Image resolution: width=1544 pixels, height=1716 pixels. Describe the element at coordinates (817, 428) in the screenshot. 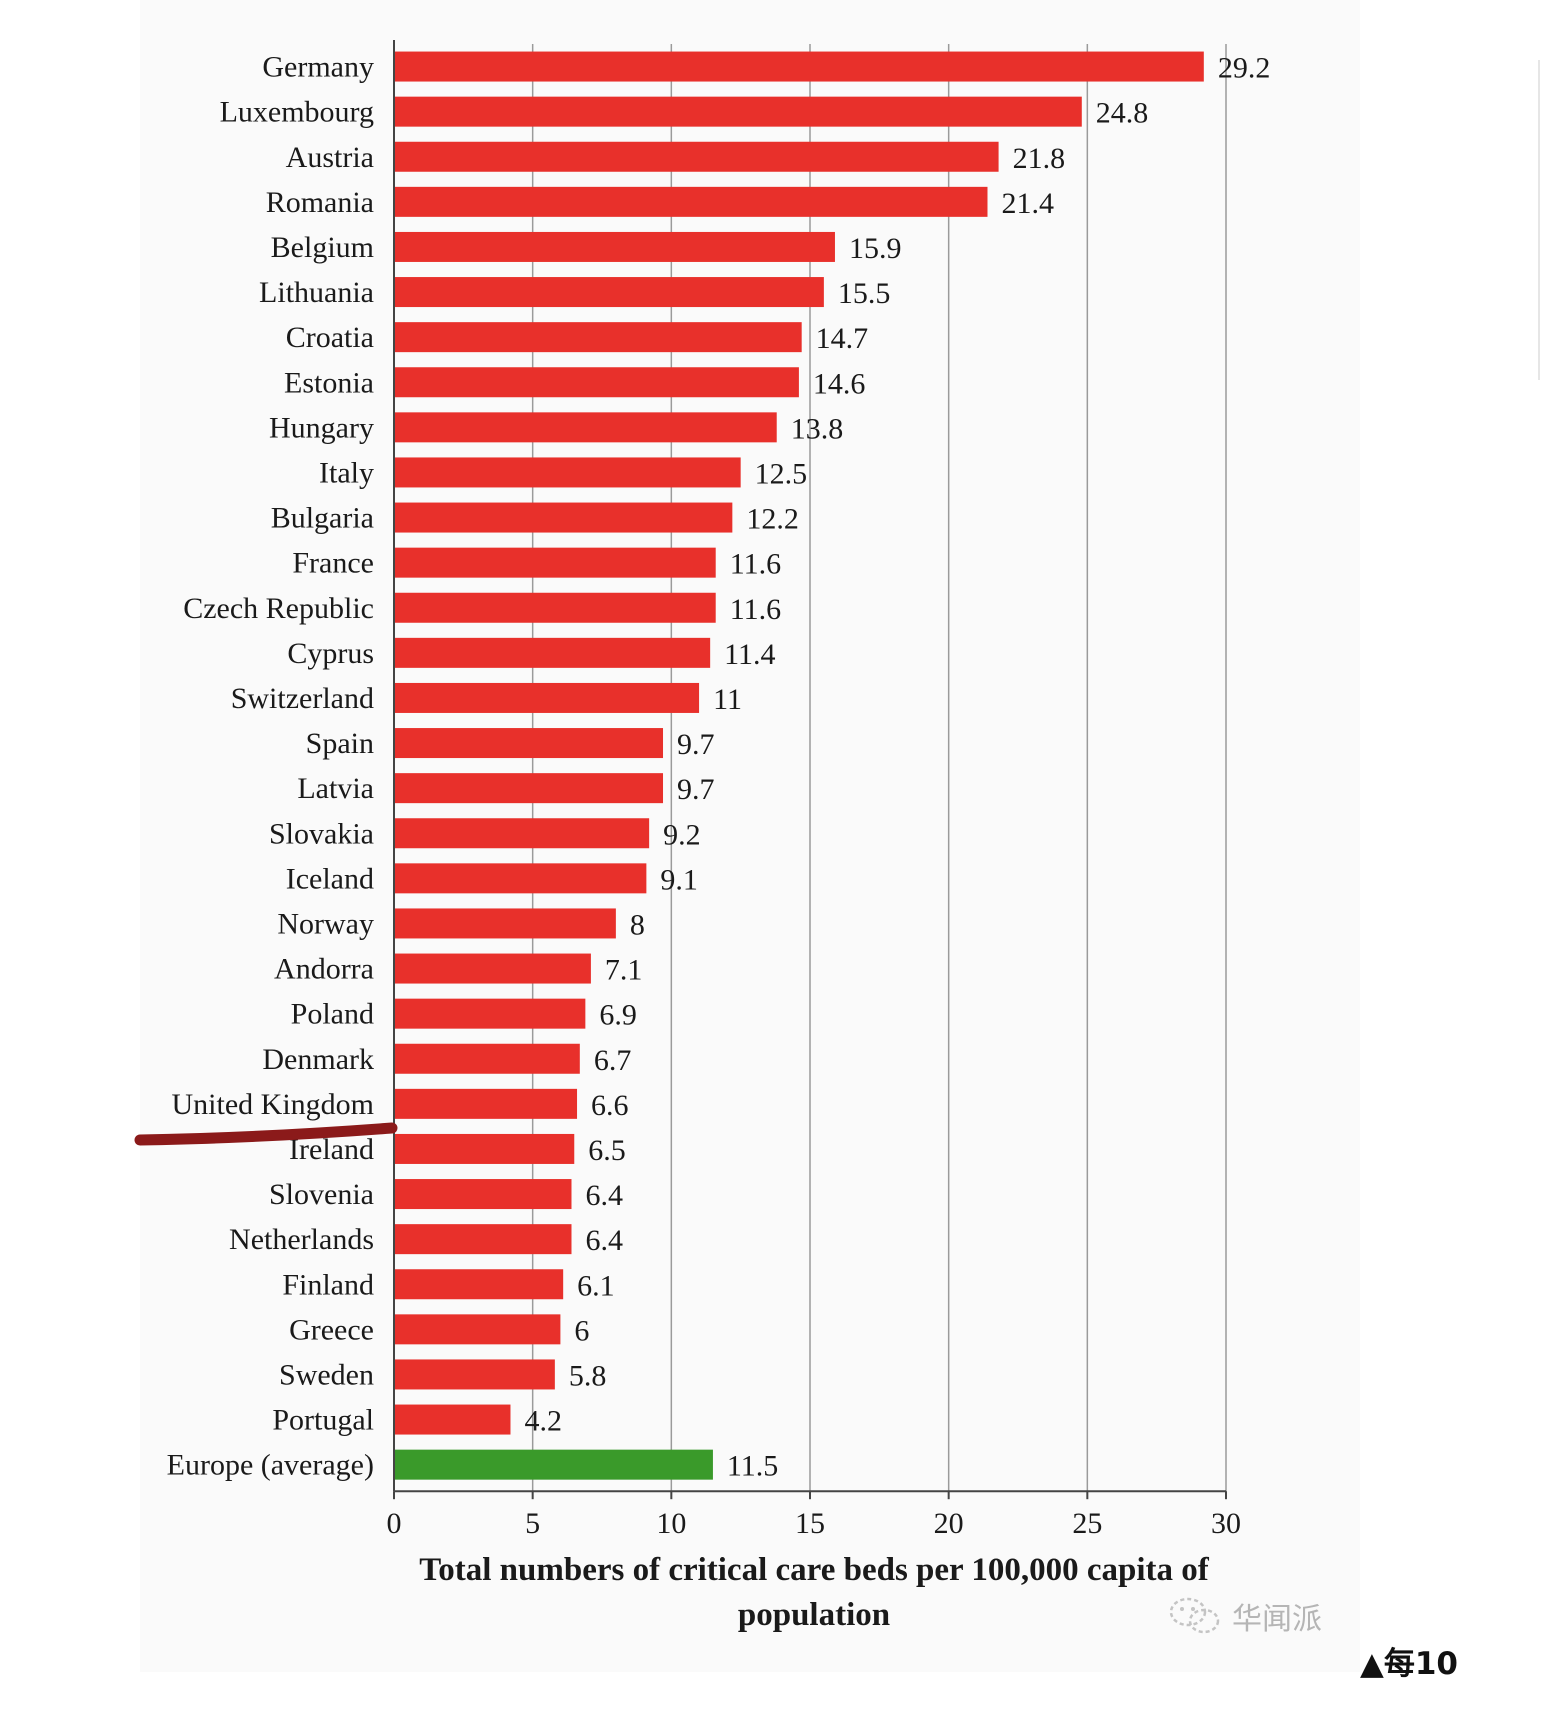

I see `value-label: 13.8` at that location.